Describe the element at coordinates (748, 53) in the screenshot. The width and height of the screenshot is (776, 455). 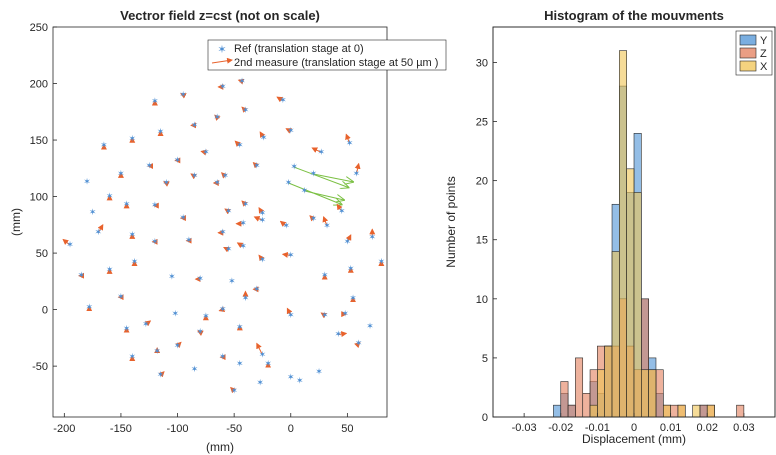
I see `histogram-legend-swatch-z` at that location.